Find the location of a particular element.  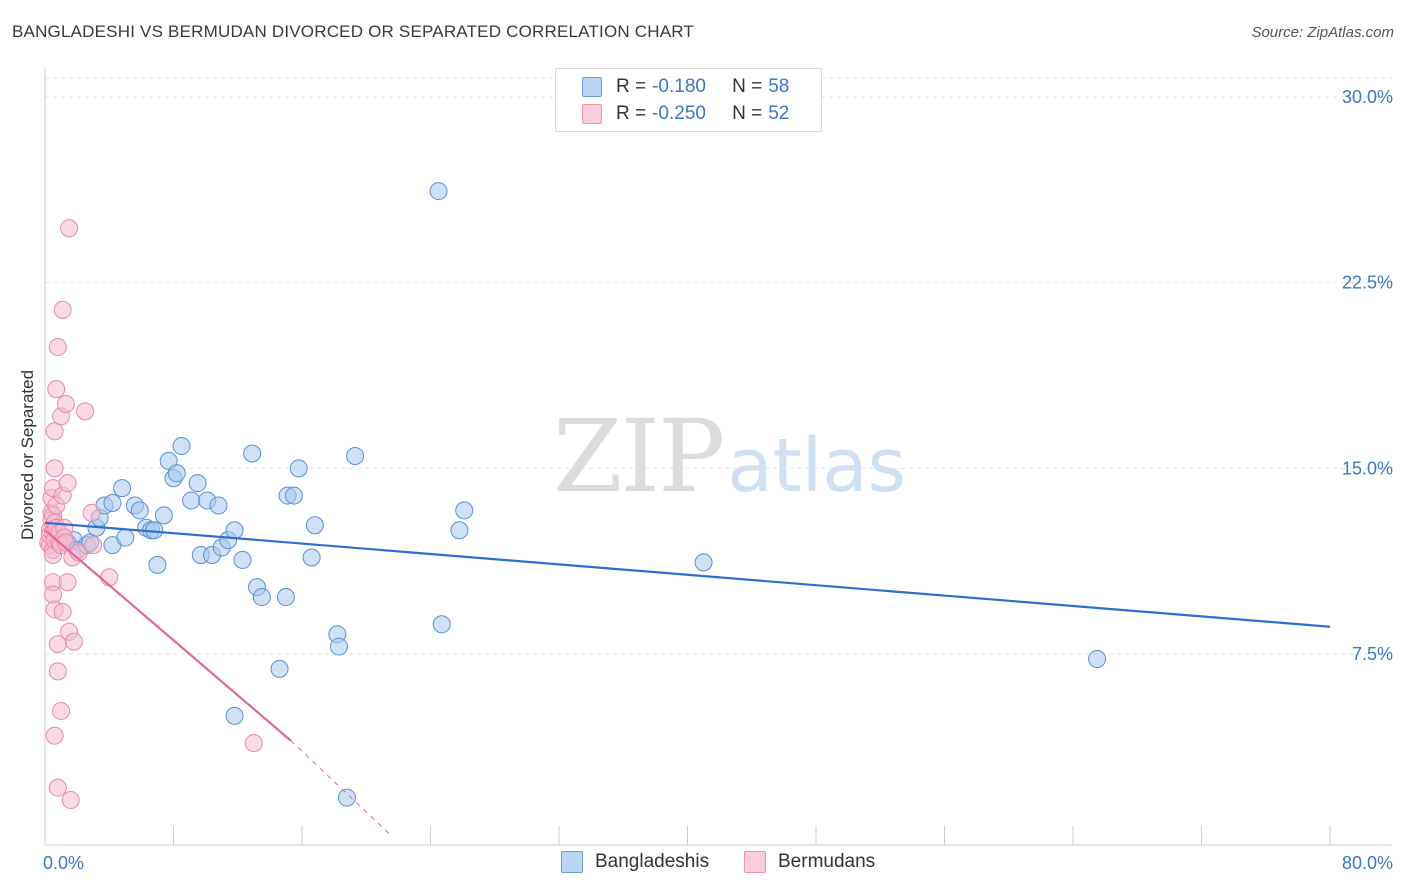

legend-row-bangladeshis: R = -0.180 N = 58 is located at coordinates (685, 87).